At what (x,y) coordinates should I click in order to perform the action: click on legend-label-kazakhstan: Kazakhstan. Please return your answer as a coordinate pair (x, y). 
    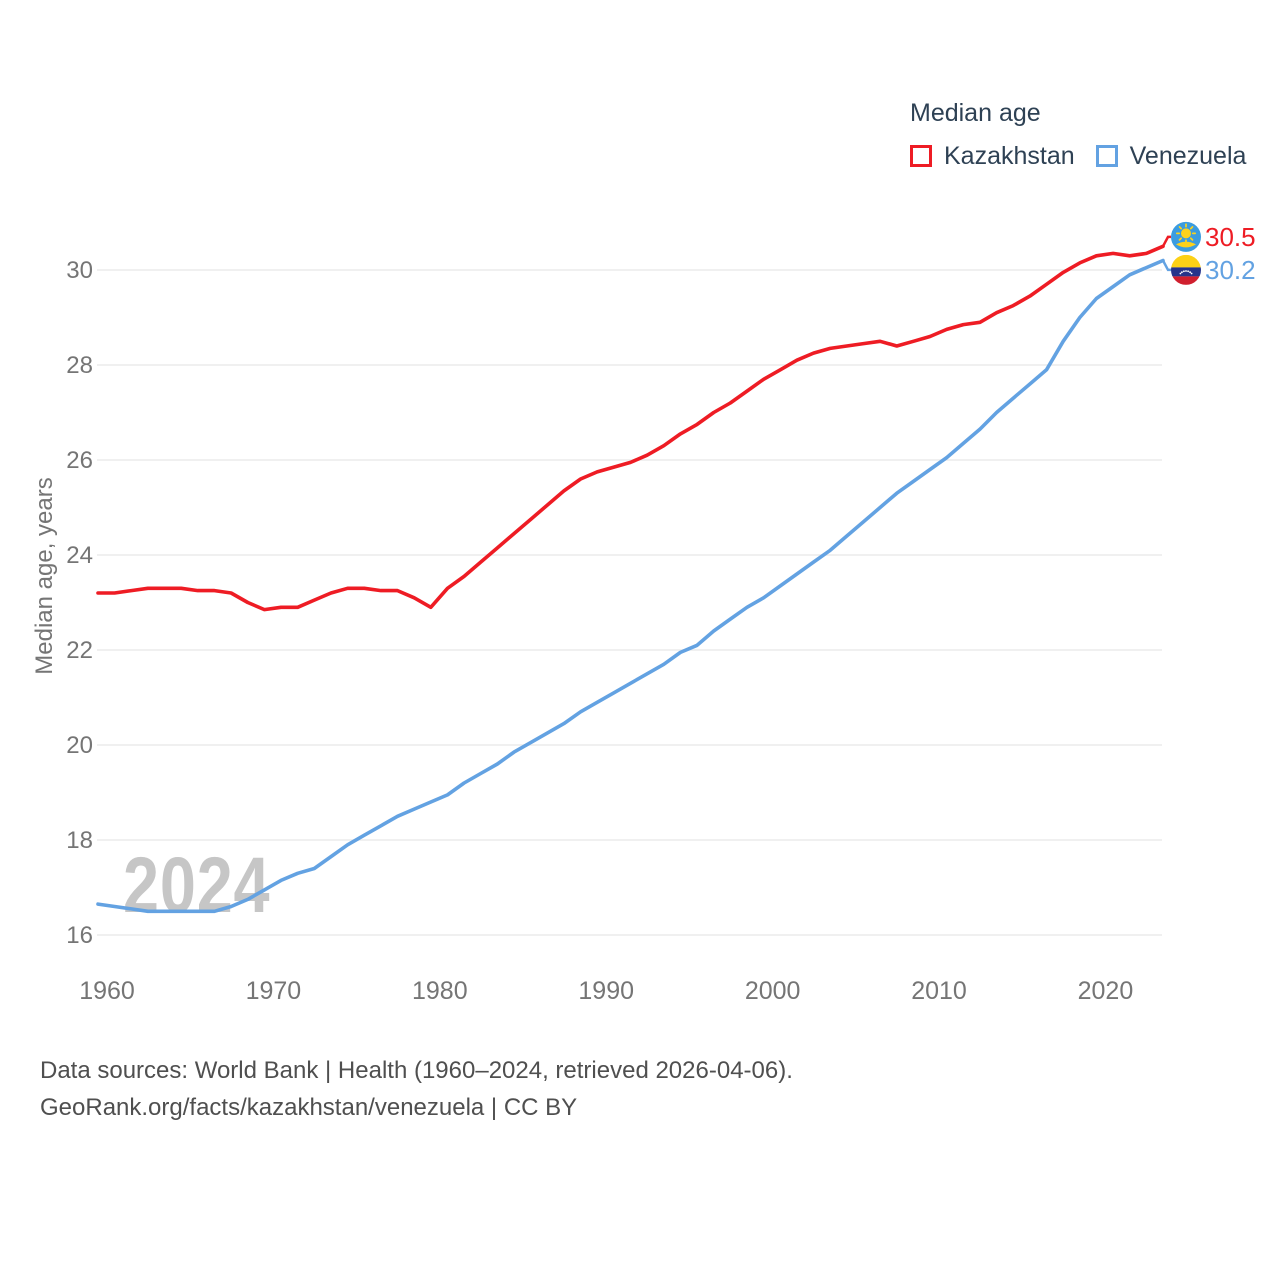
    Looking at the image, I should click on (1009, 156).